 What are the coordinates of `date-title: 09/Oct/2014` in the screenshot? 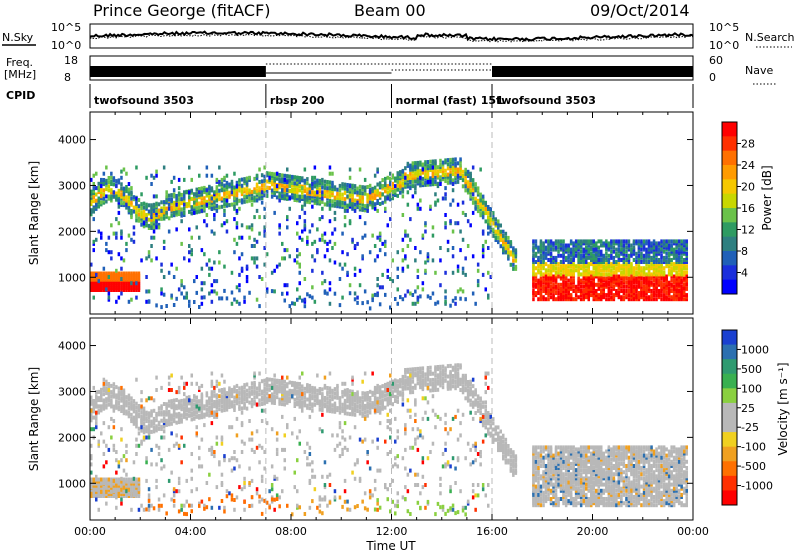 It's located at (640, 10).